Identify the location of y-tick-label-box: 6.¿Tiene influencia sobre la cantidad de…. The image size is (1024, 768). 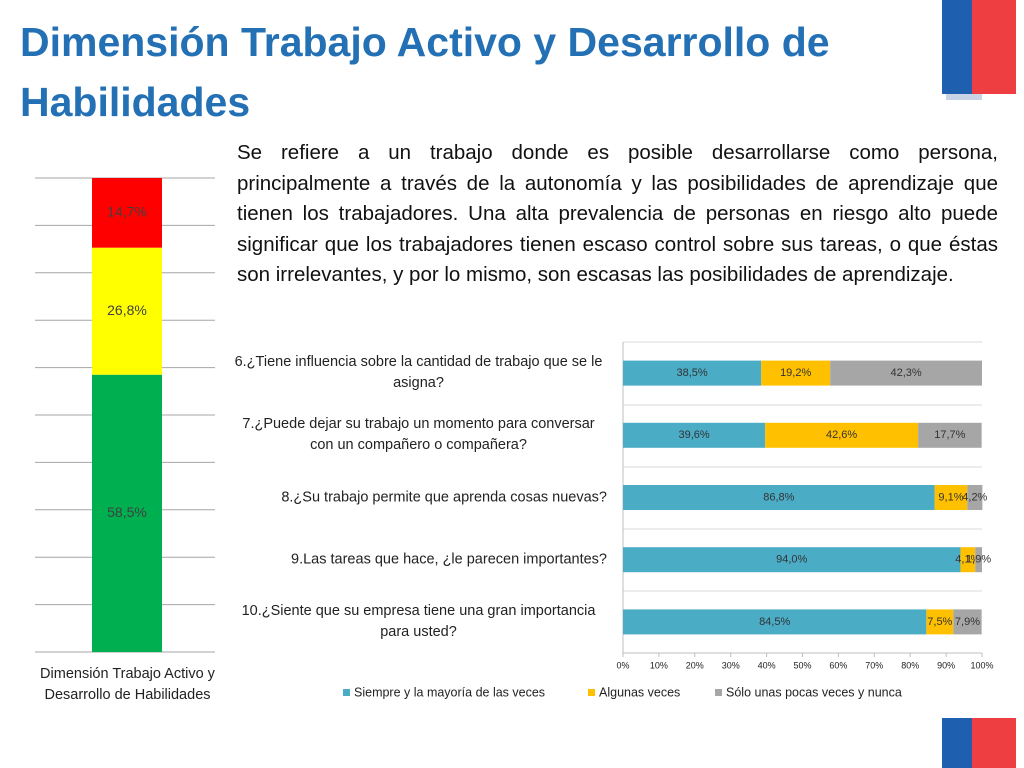
(418, 373).